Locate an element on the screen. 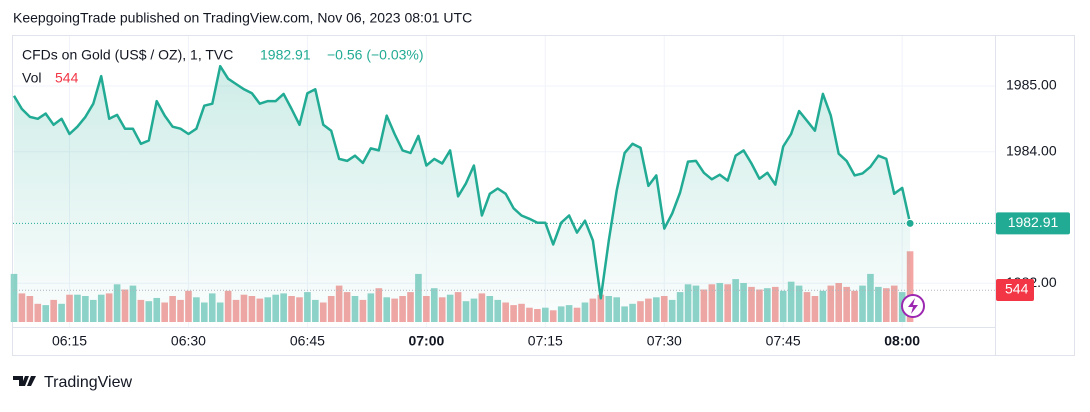 This screenshot has height=412, width=1090. symbol-title: CFDs on Gold (US$ / OZ), 1, TVC is located at coordinates (127, 55).